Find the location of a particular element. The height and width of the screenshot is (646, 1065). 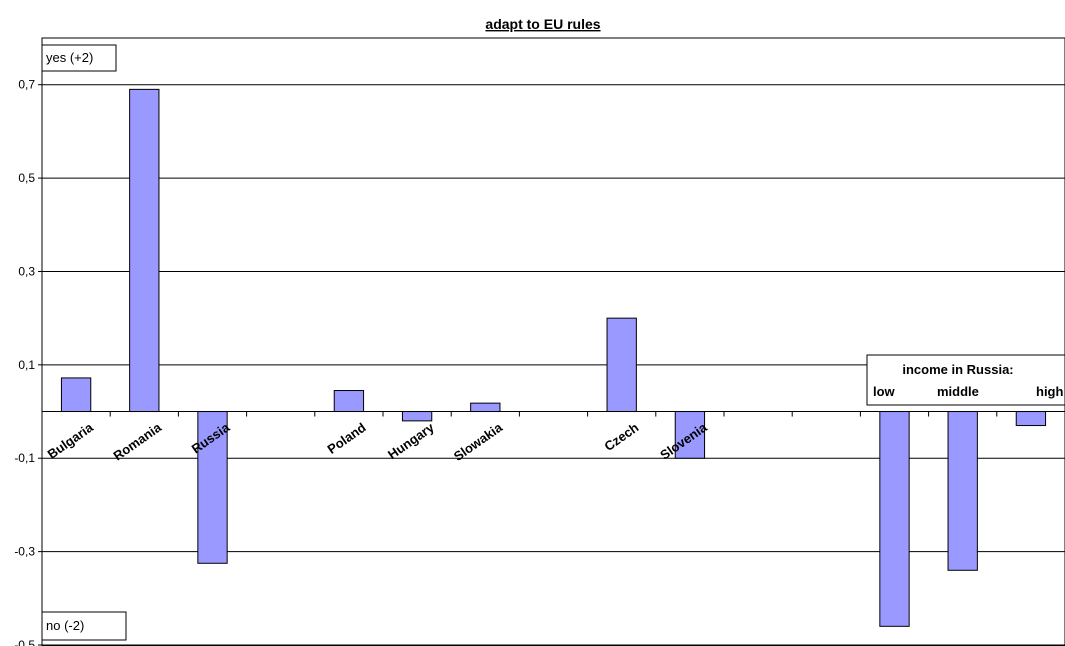

y-tick-label: -0,3 is located at coordinates (24, 552).